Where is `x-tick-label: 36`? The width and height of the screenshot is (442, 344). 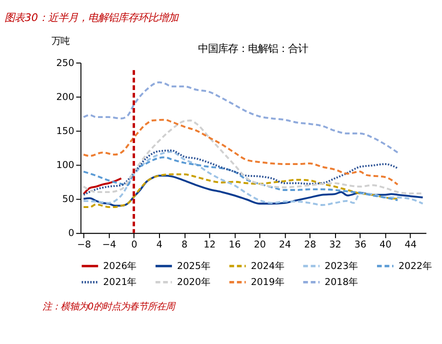
x-tick-label: 36 is located at coordinates (360, 245).